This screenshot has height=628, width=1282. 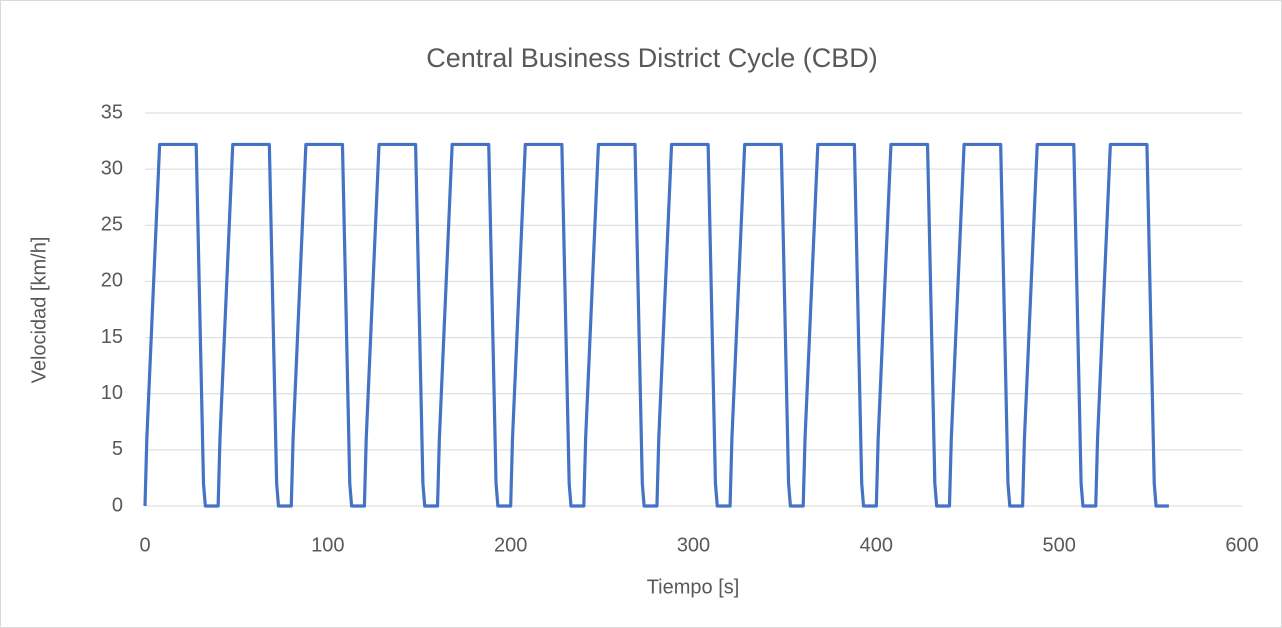 What do you see at coordinates (112, 393) in the screenshot?
I see `y-tick-label: 10` at bounding box center [112, 393].